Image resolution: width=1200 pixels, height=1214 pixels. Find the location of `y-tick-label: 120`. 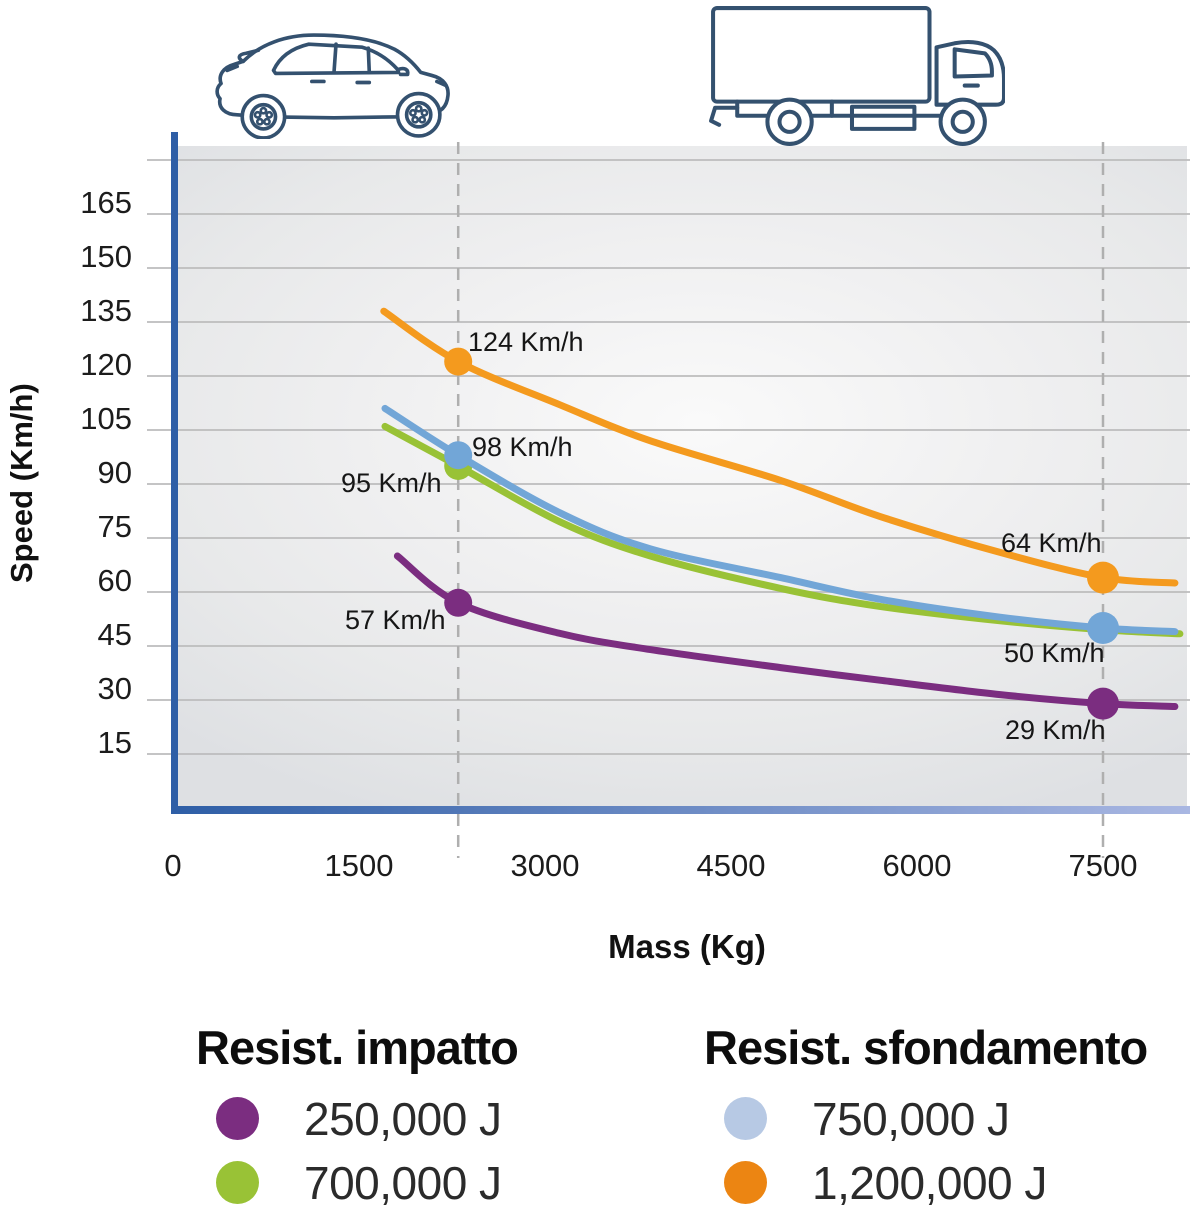

y-tick-label: 120 is located at coordinates (106, 364).